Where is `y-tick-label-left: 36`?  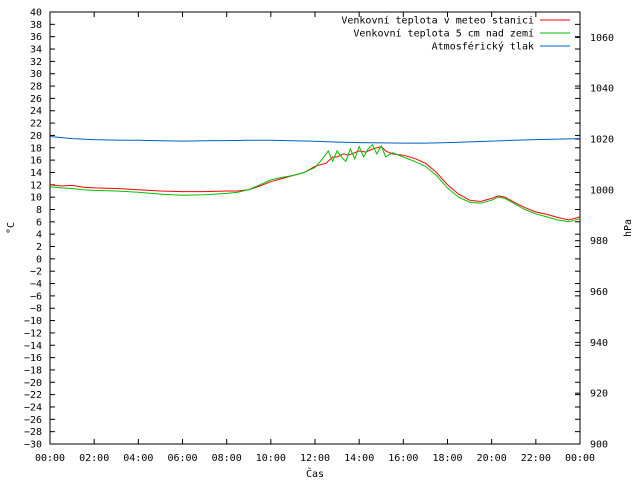 y-tick-label-left: 36 is located at coordinates (36, 37).